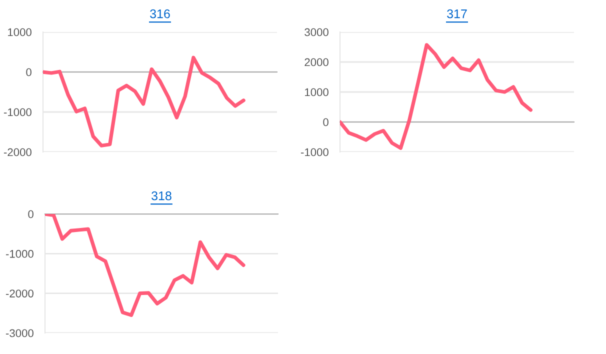 Image resolution: width=606 pixels, height=354 pixels. Describe the element at coordinates (316, 62) in the screenshot. I see `y-tick-label: 2000` at that location.